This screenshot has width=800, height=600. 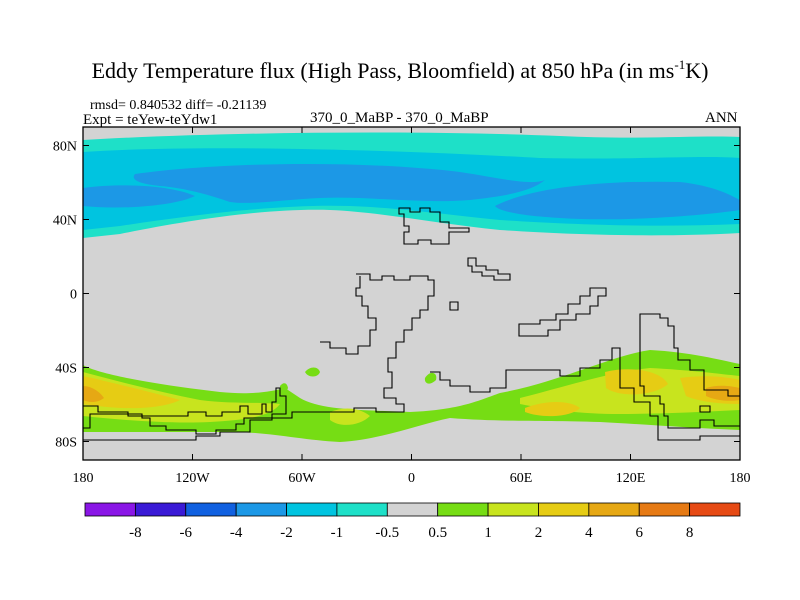 I want to click on coastline-small-islands, so click(x=580, y=335).